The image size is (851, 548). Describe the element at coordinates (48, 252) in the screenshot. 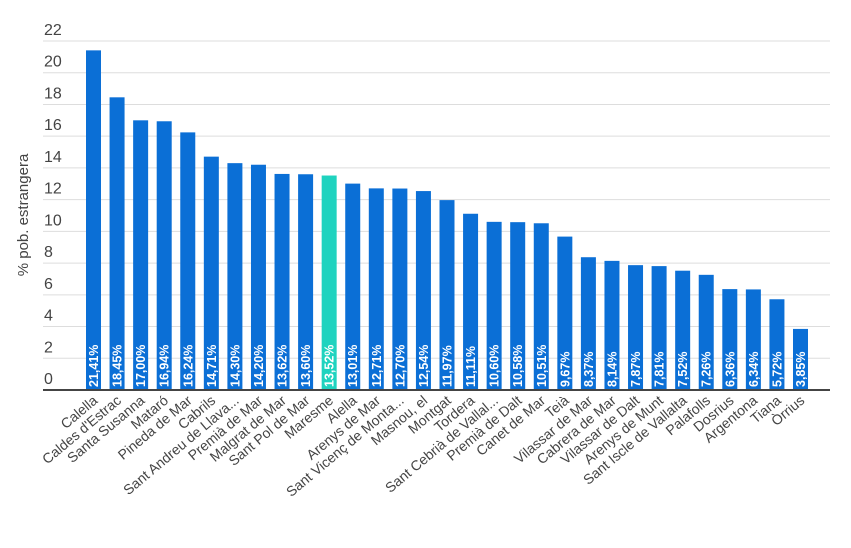

I see `y-tick-label: 8` at that location.